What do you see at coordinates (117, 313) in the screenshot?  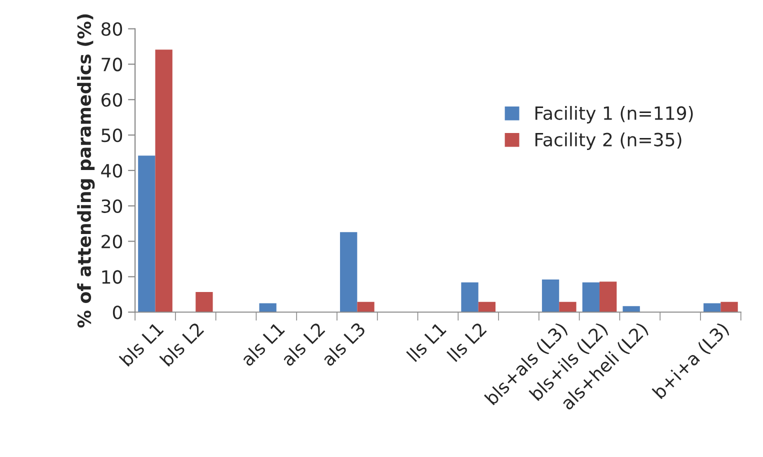 I see `y-tick-label: 0` at bounding box center [117, 313].